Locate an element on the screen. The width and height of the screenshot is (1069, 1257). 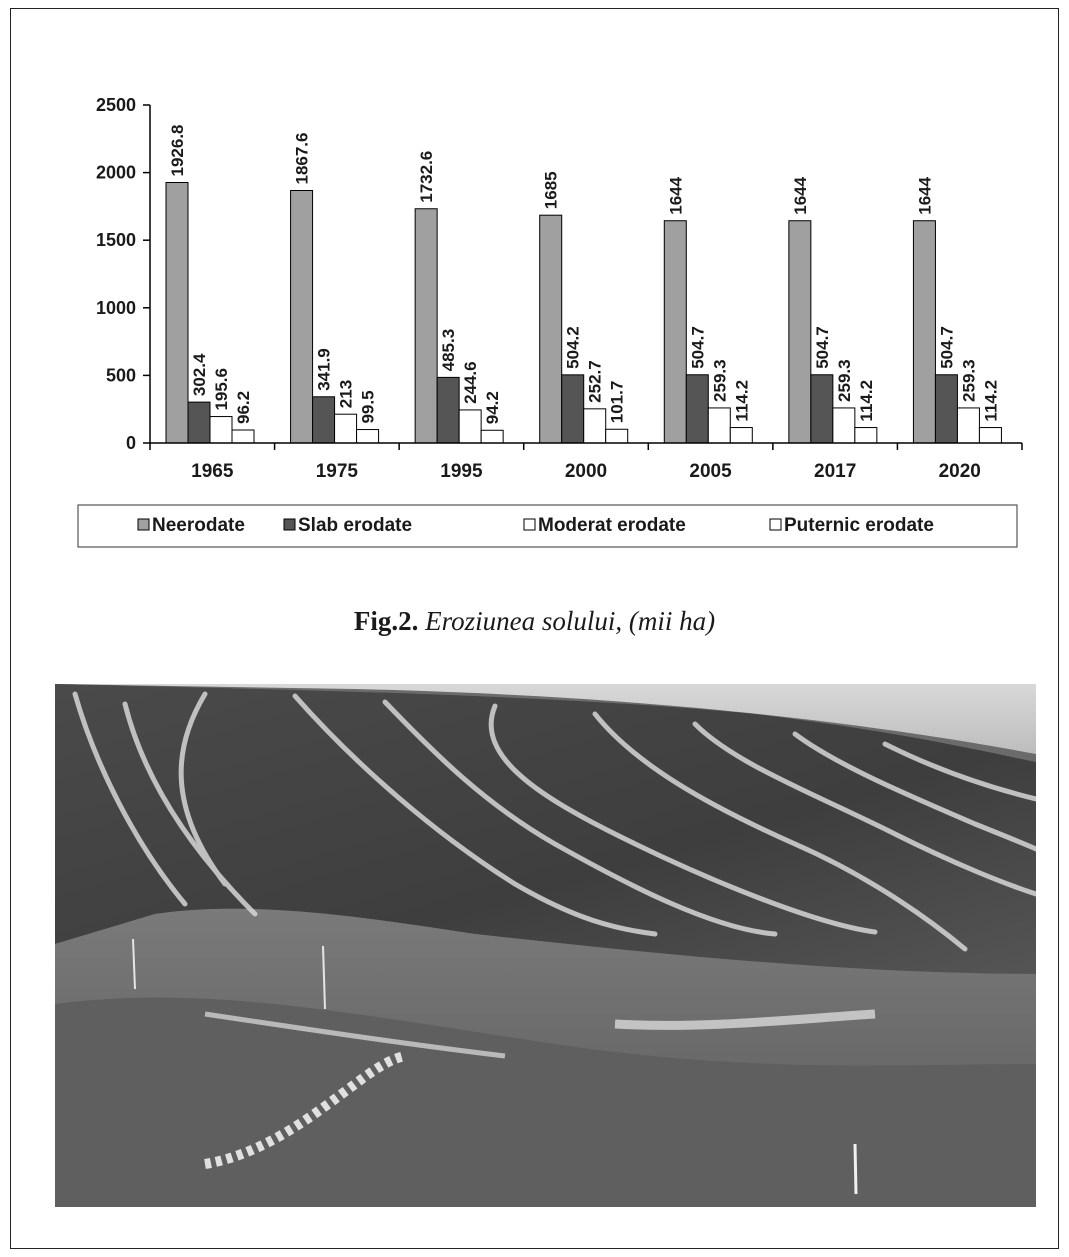
data-label: 1926.8 is located at coordinates (177, 150).